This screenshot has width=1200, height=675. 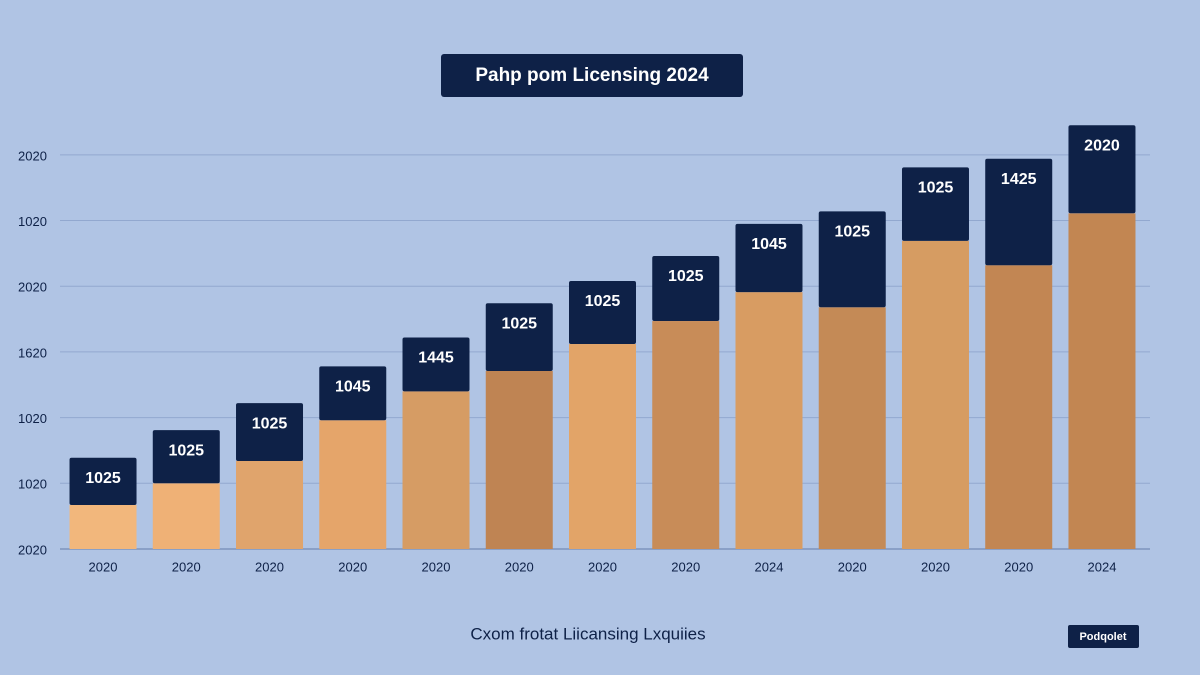 I want to click on badge-box, so click(x=1103, y=636).